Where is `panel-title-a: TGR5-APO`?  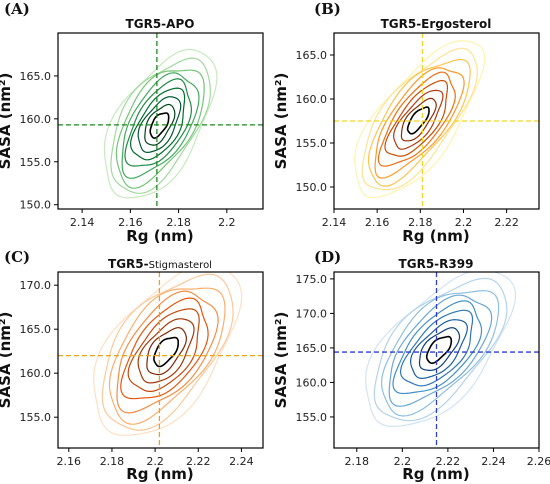
panel-title-a: TGR5-APO is located at coordinates (160, 24).